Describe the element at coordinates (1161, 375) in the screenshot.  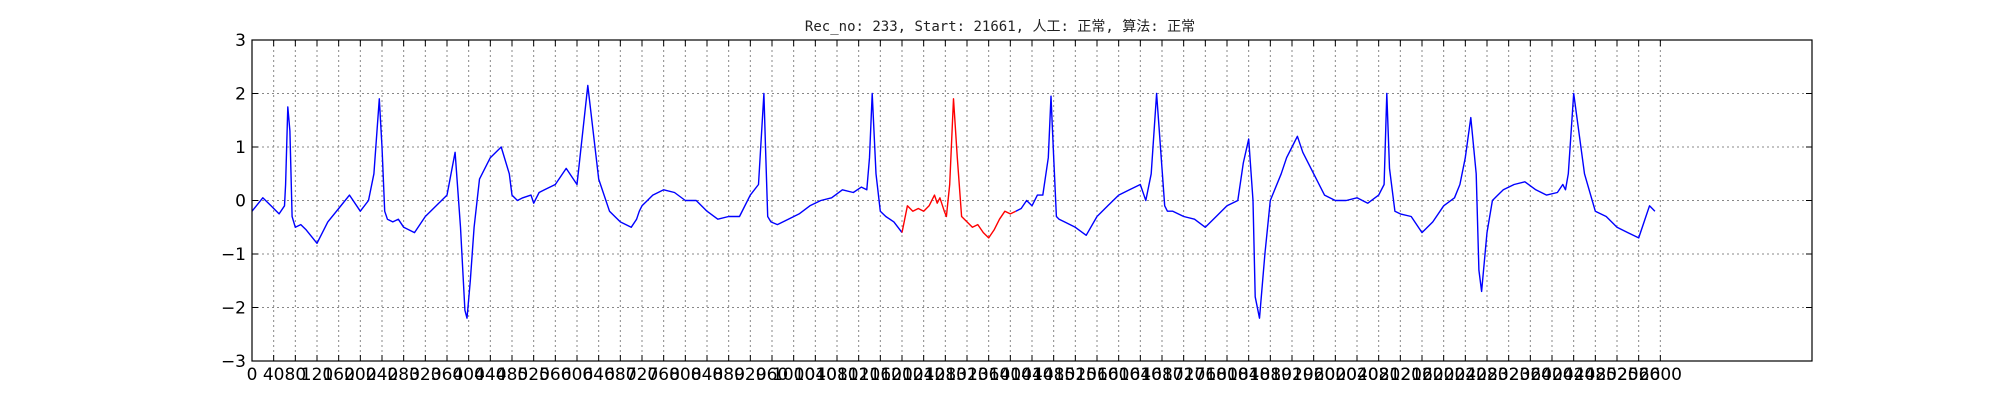
I see `x-tick-label: 1680` at that location.